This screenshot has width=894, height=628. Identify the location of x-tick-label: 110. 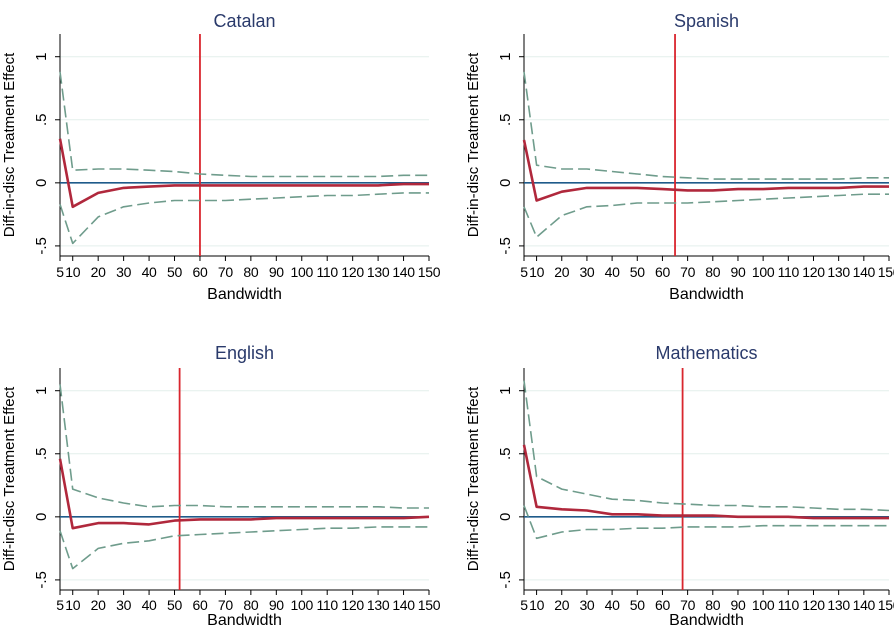
(327, 272).